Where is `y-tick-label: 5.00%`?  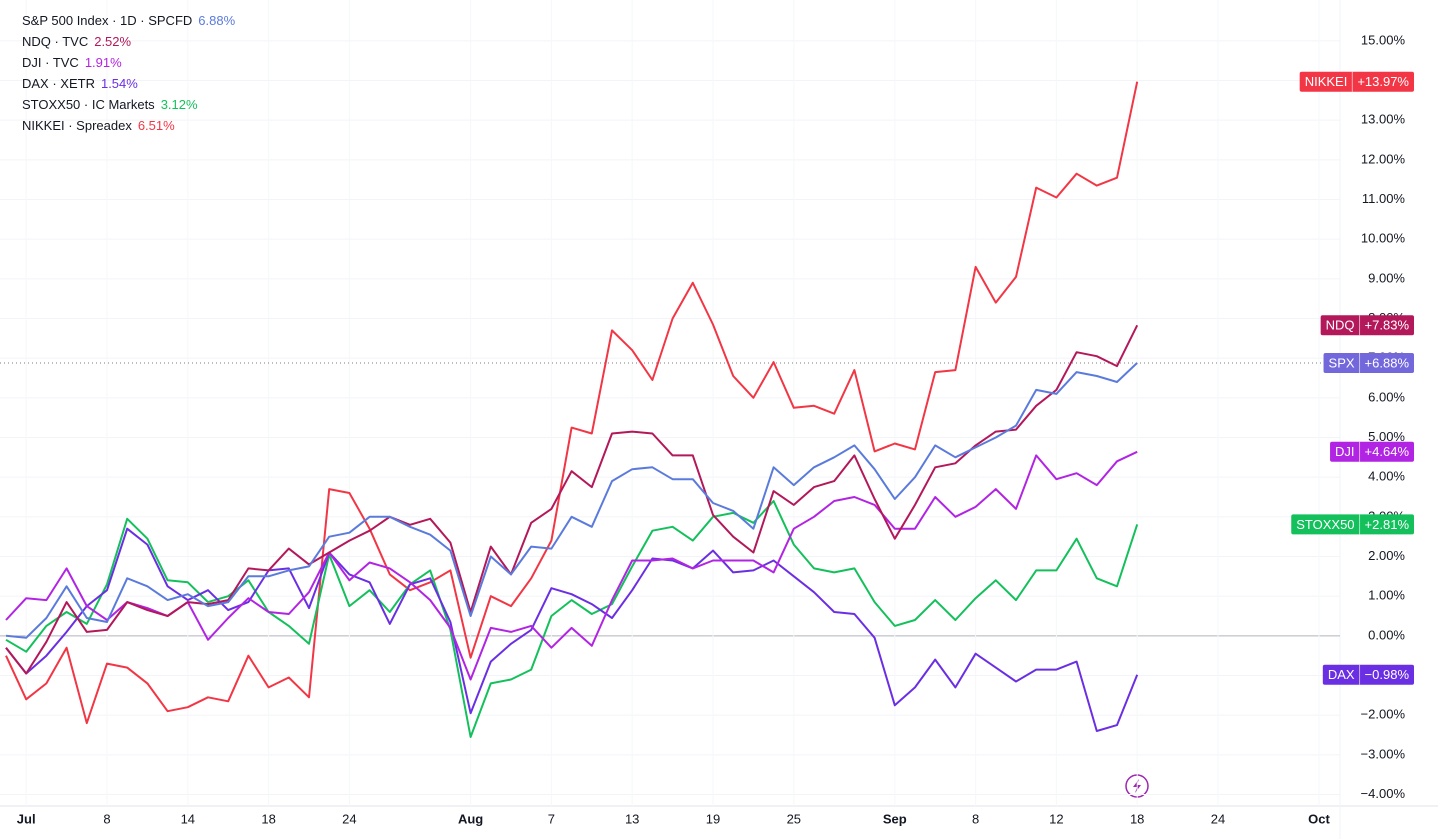 y-tick-label: 5.00% is located at coordinates (1386, 436).